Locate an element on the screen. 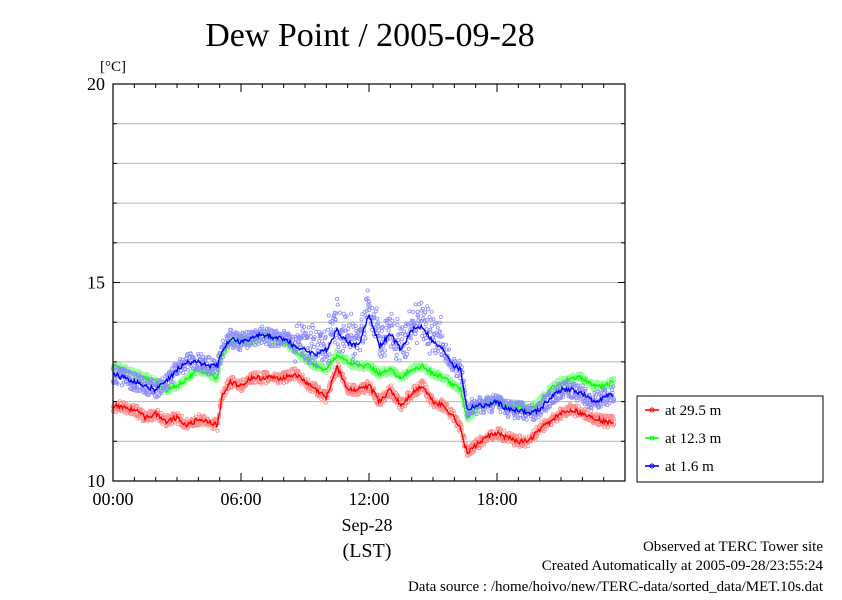 This screenshot has width=842, height=600. x-tick-label: 12:00 is located at coordinates (368, 499).